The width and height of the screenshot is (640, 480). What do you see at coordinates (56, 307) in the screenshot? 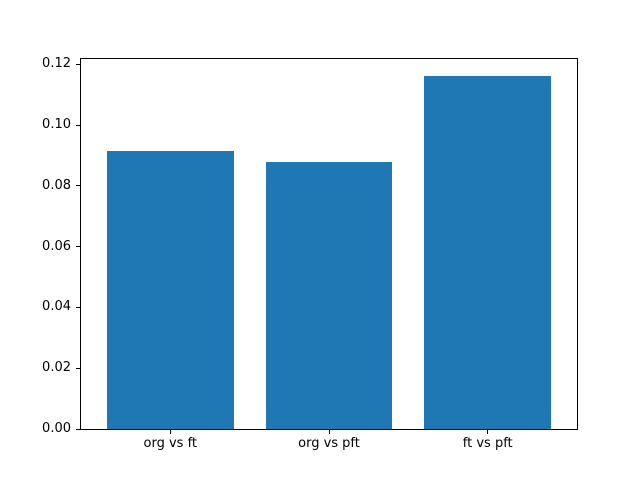
I see `y-tick-label: 0.04` at bounding box center [56, 307].